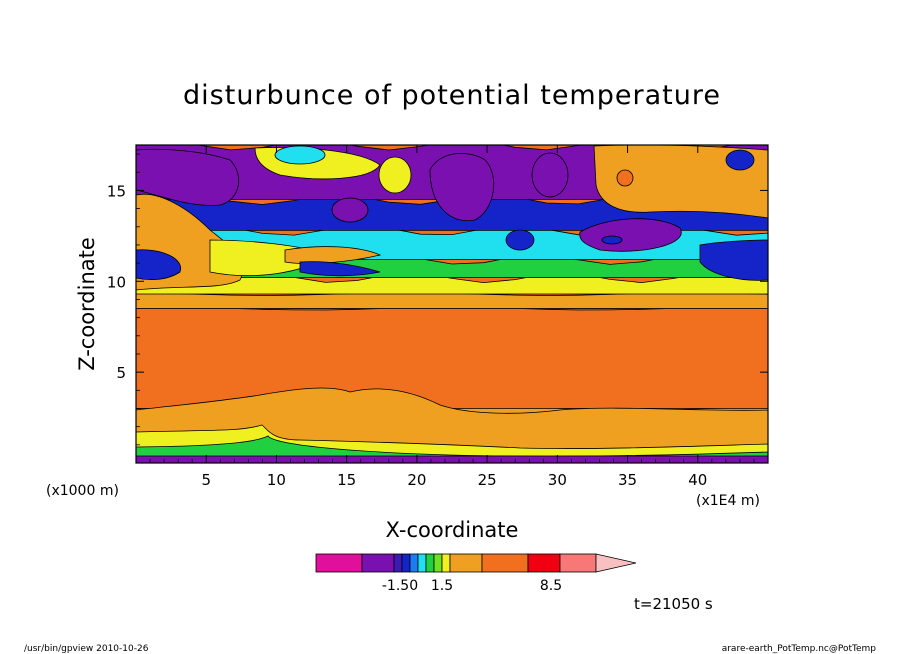  Describe the element at coordinates (487, 480) in the screenshot. I see `x-tick-label: 25` at that location.